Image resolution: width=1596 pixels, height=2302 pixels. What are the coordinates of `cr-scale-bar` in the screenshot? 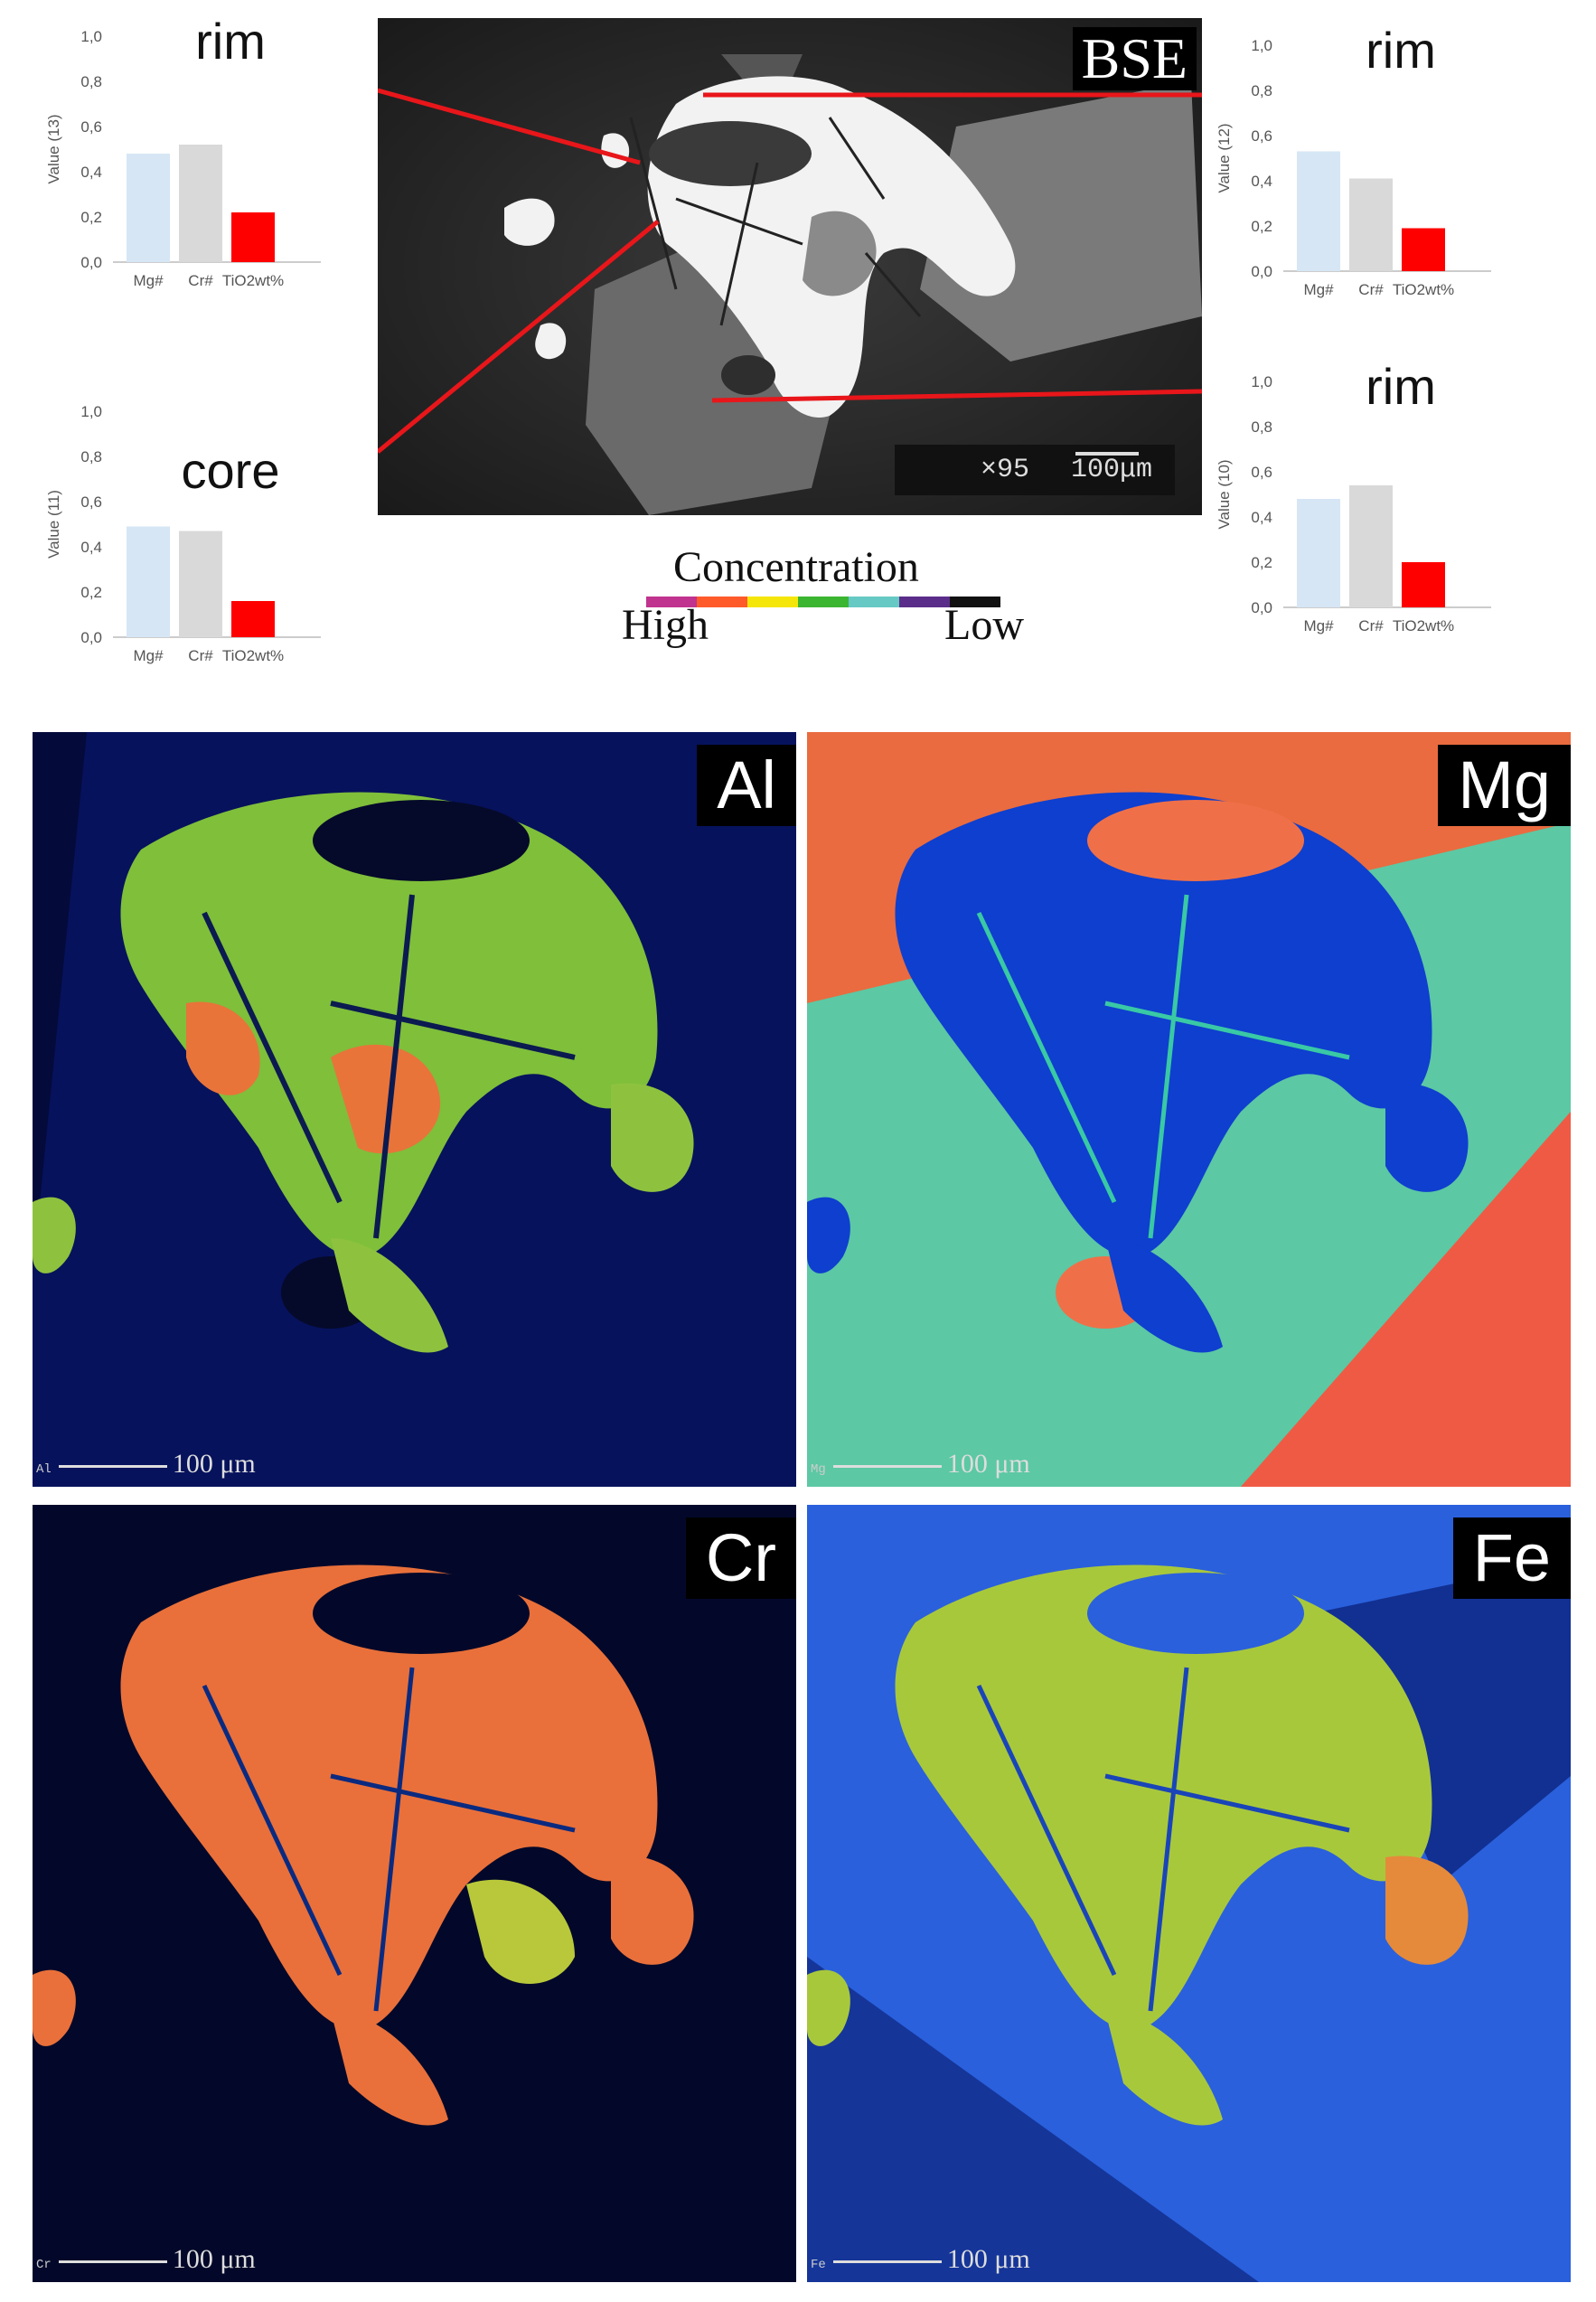 It's located at (112, 2261).